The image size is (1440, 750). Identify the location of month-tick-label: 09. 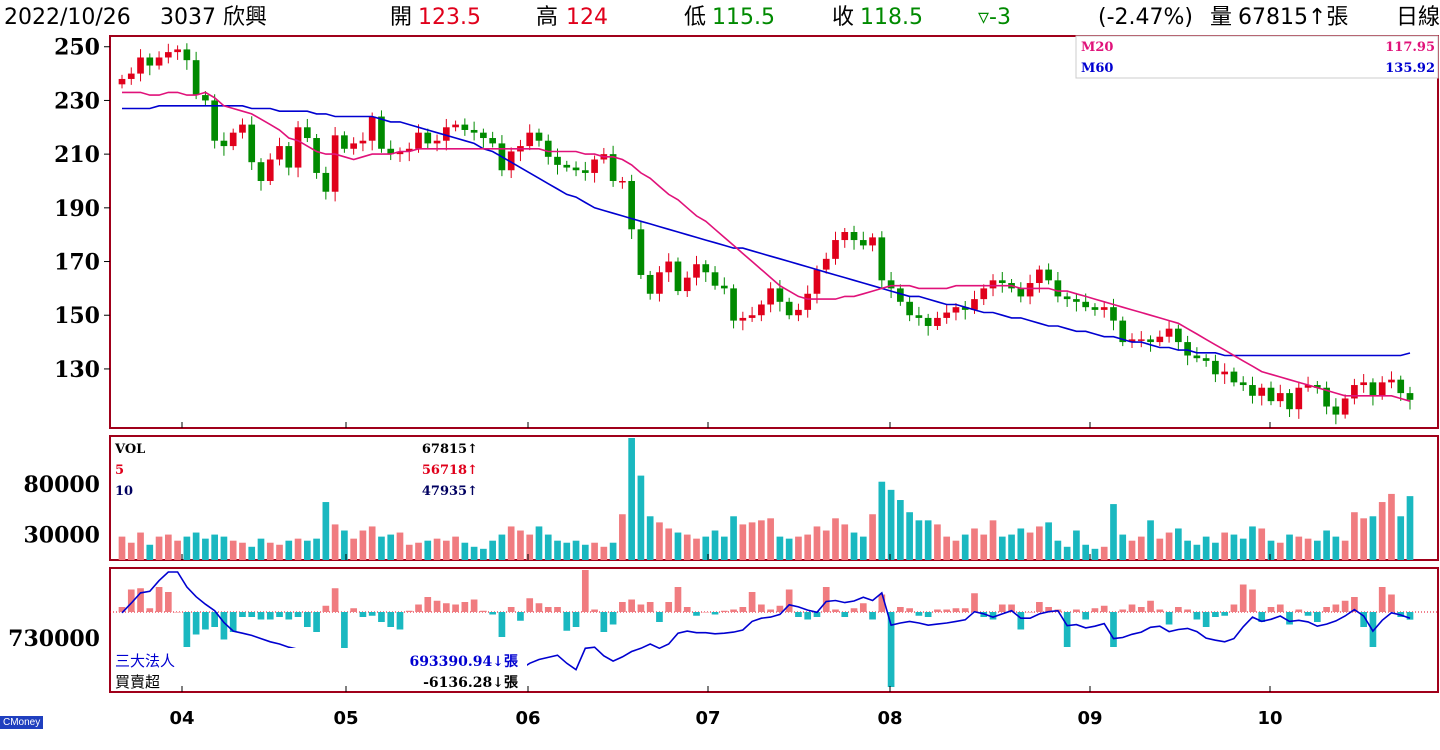
(1089, 718).